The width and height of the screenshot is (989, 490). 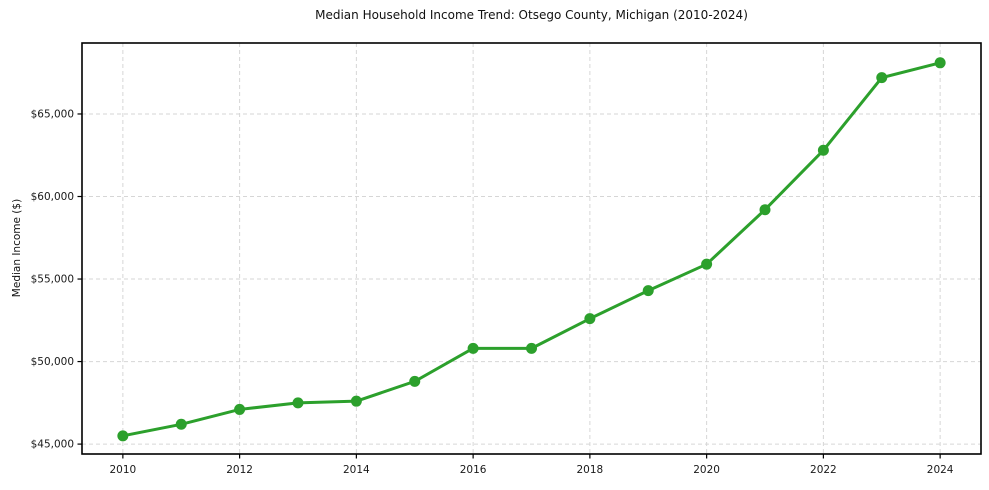 I want to click on x-tick-label: 2016, so click(x=473, y=470).